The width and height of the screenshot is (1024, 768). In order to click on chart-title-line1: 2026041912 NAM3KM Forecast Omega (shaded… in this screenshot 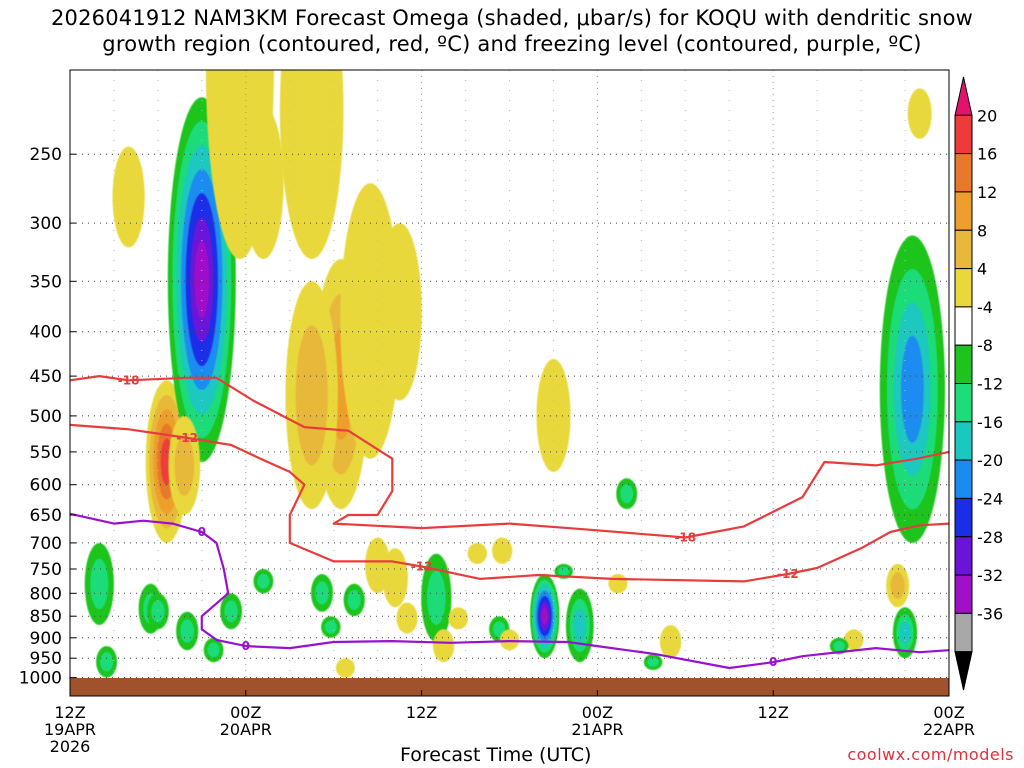, I will do `click(512, 18)`.